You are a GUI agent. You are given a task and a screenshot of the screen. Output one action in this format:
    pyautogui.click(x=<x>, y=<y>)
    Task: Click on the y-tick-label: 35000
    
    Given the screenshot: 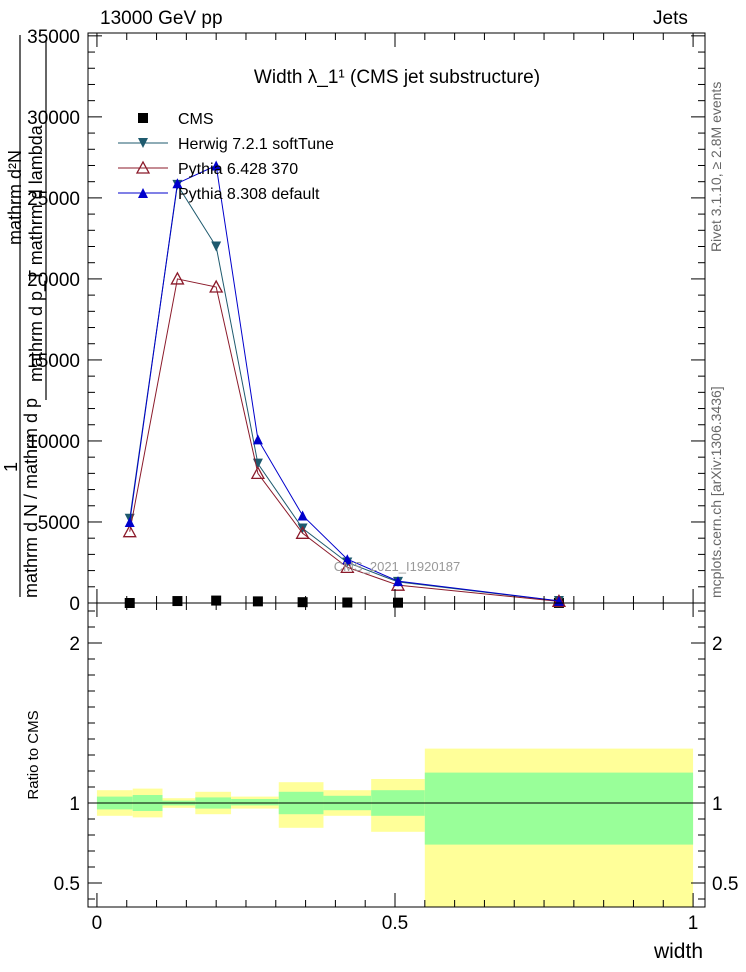 What is the action you would take?
    pyautogui.click(x=53, y=37)
    